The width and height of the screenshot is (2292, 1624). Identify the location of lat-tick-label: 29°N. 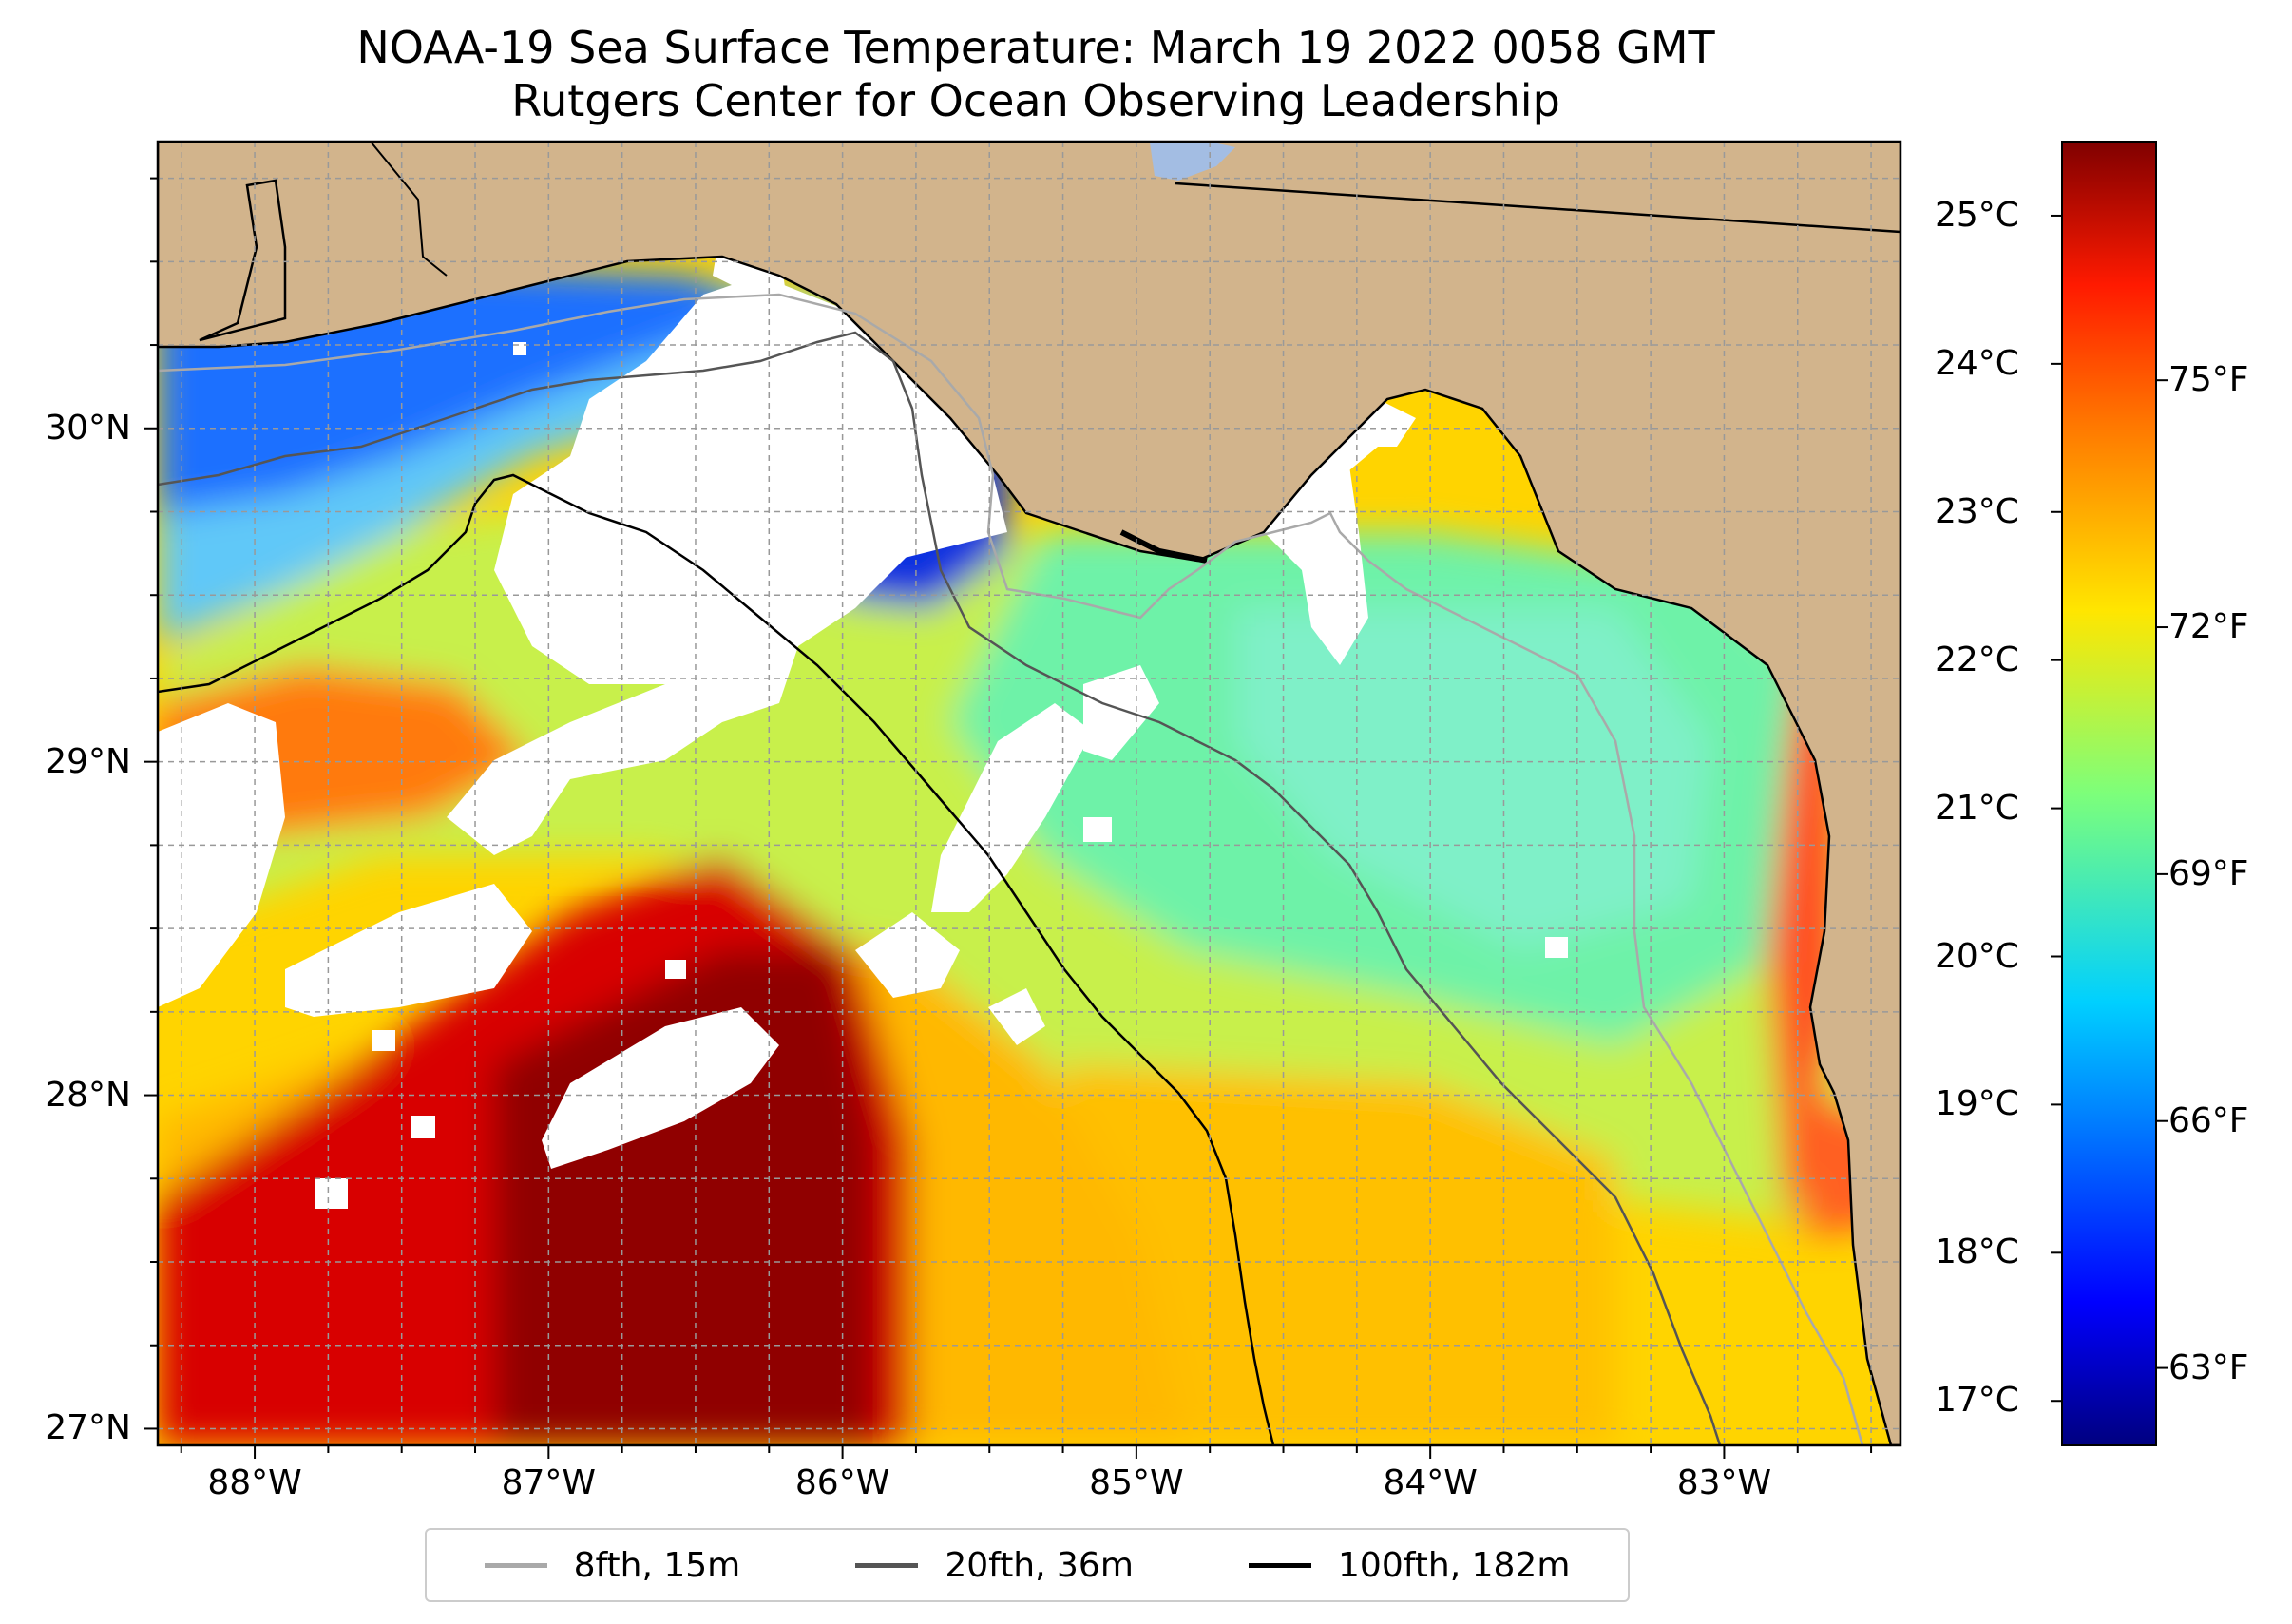
(88, 761).